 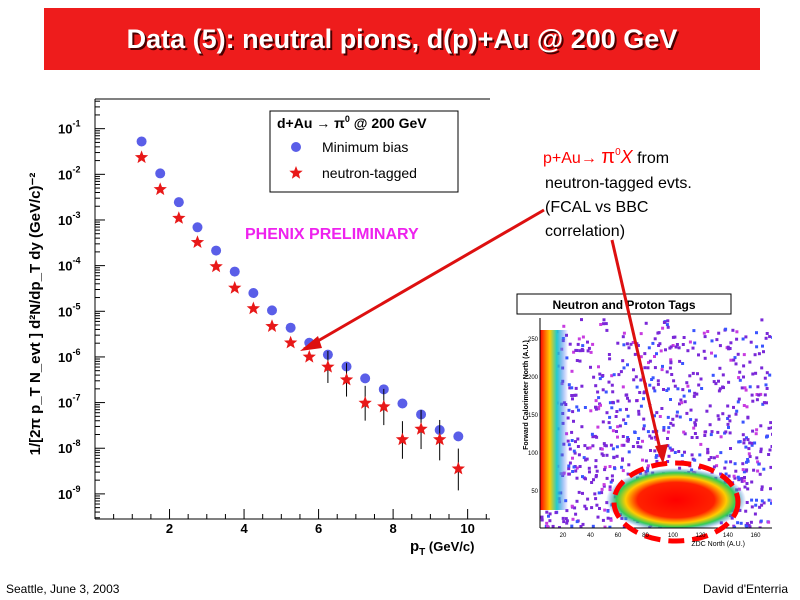 What do you see at coordinates (467, 528) in the screenshot?
I see `x-tick-label: 10` at bounding box center [467, 528].